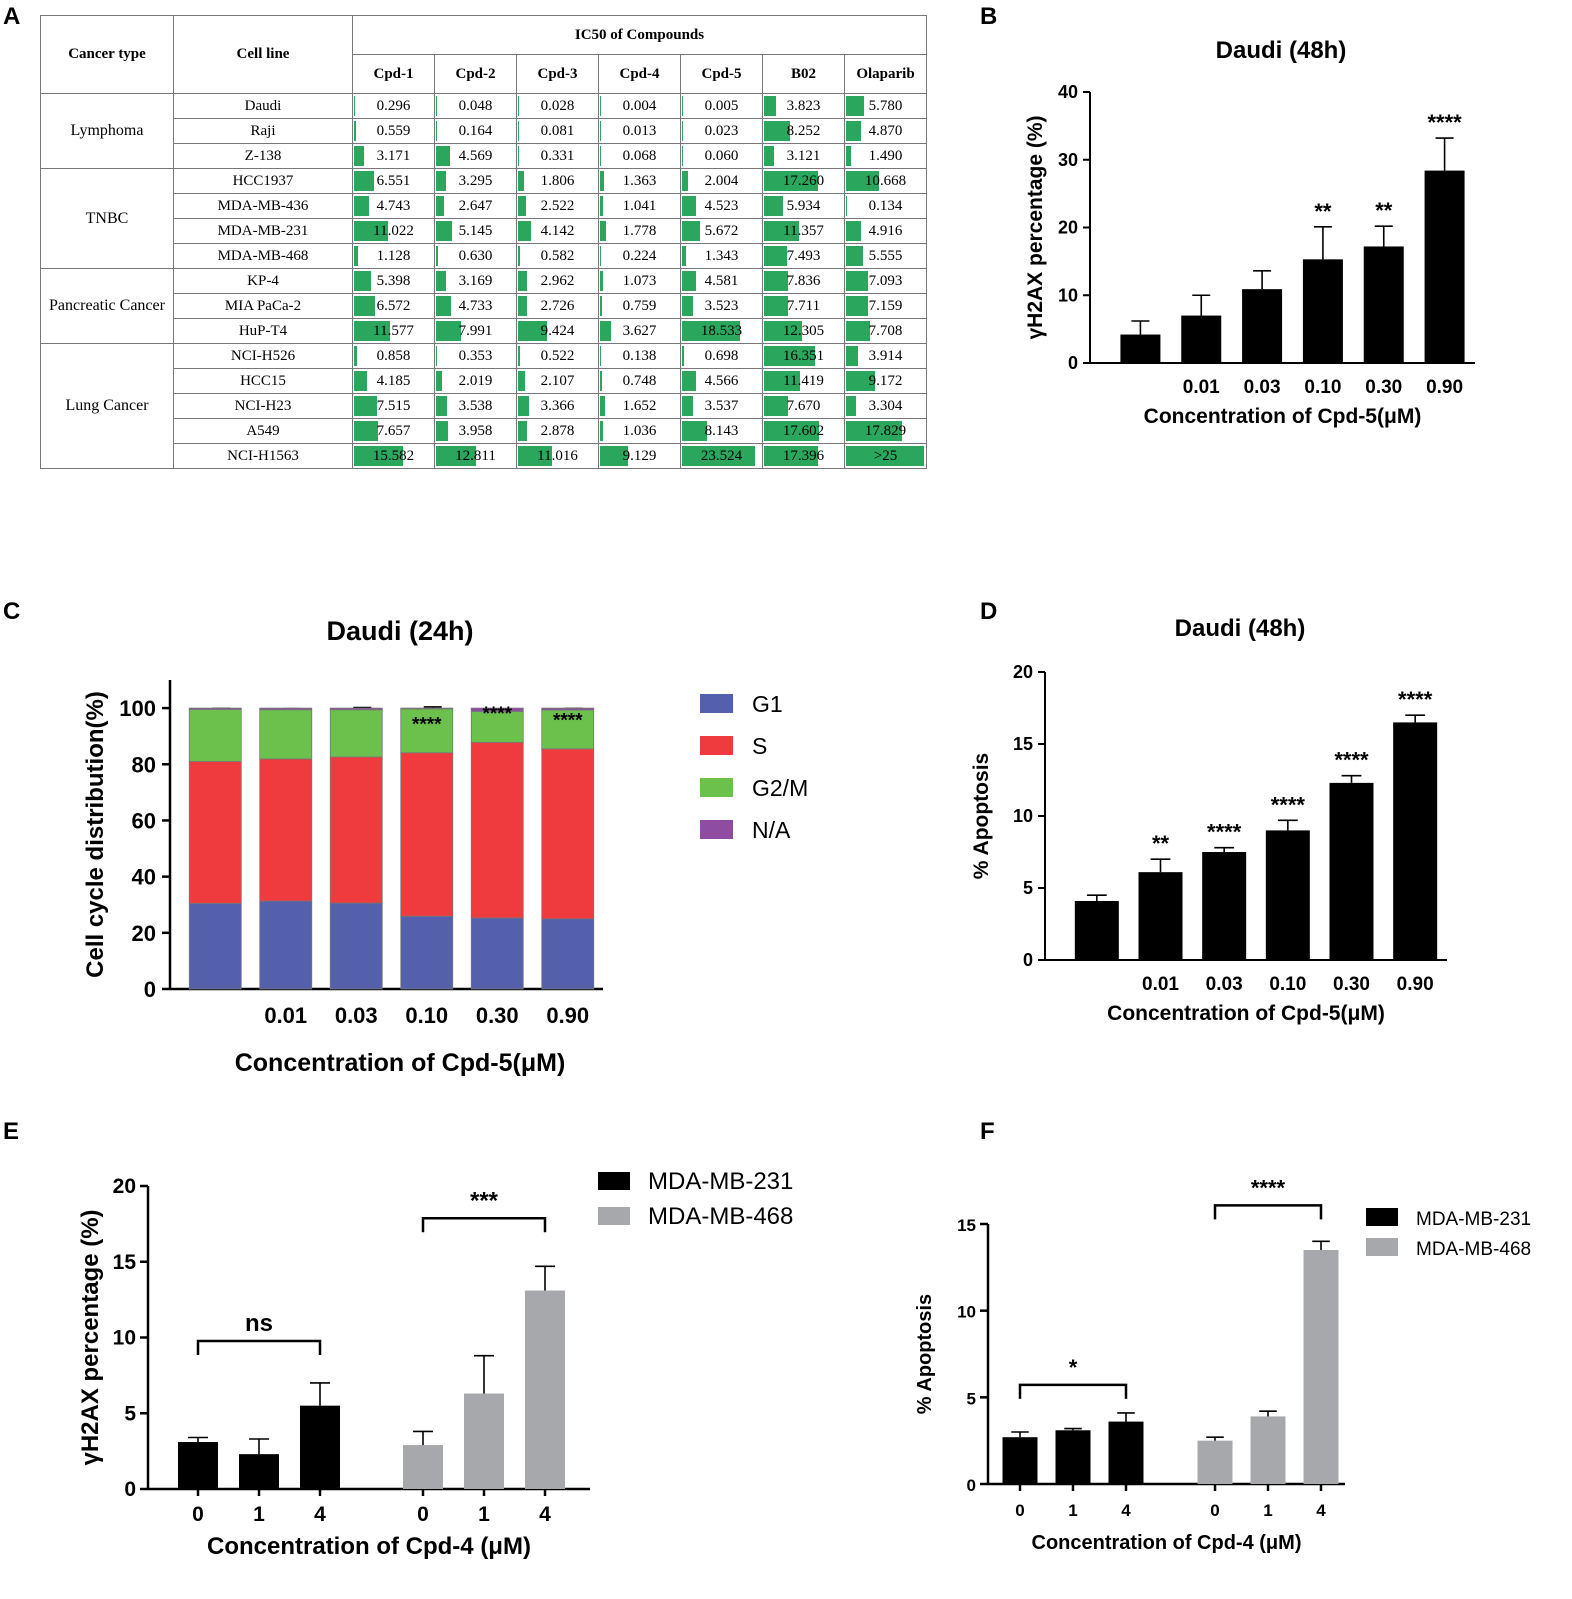 This screenshot has width=1572, height=1599. Describe the element at coordinates (720, 1181) in the screenshot. I see `legend-label: MDA-MB-231` at that location.